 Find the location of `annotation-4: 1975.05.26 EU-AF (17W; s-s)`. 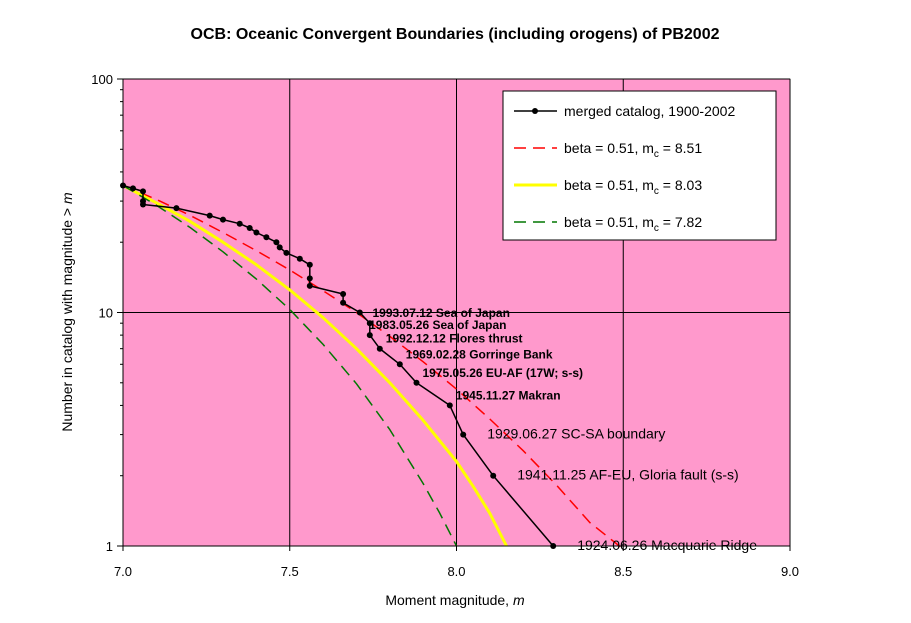

annotation-4: 1975.05.26 EU-AF (17W; s-s) is located at coordinates (503, 373).